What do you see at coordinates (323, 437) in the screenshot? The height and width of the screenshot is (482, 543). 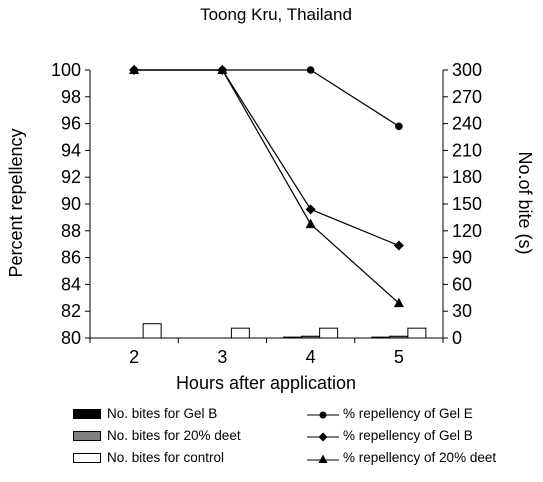 I see `diamond-marker-icon` at bounding box center [323, 437].